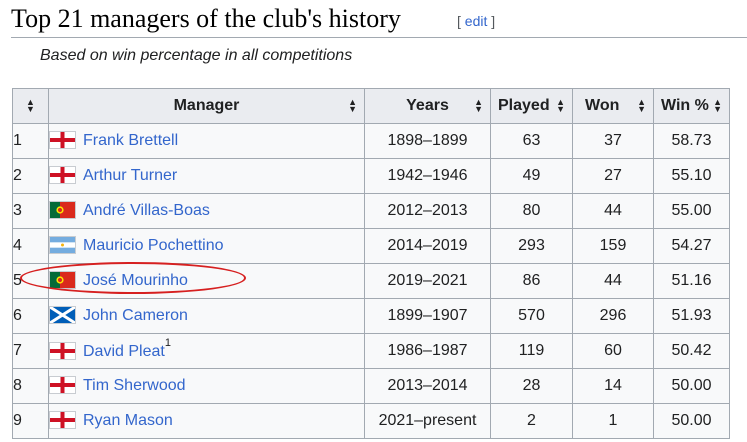  What do you see at coordinates (691, 316) in the screenshot?
I see `win-pct-cell: 51.93` at bounding box center [691, 316].